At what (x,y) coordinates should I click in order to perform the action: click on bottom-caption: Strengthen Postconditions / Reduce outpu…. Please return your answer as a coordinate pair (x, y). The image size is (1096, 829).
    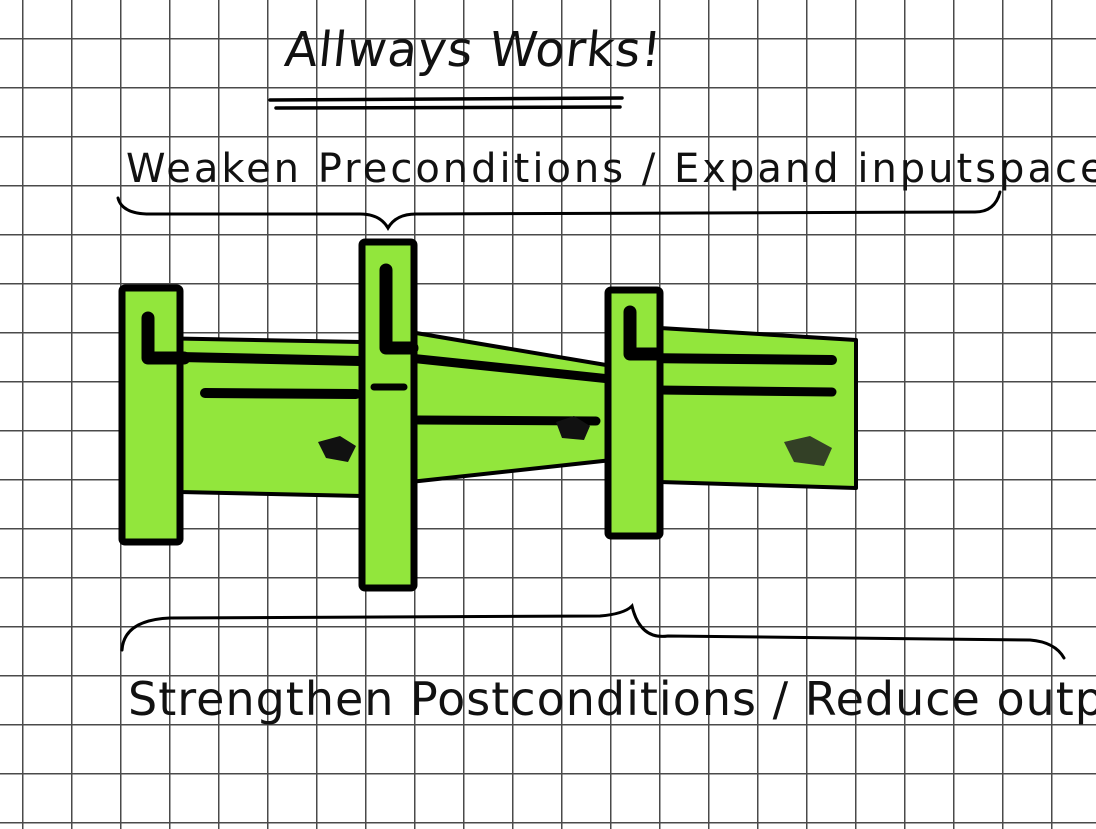
    Looking at the image, I should click on (612, 699).